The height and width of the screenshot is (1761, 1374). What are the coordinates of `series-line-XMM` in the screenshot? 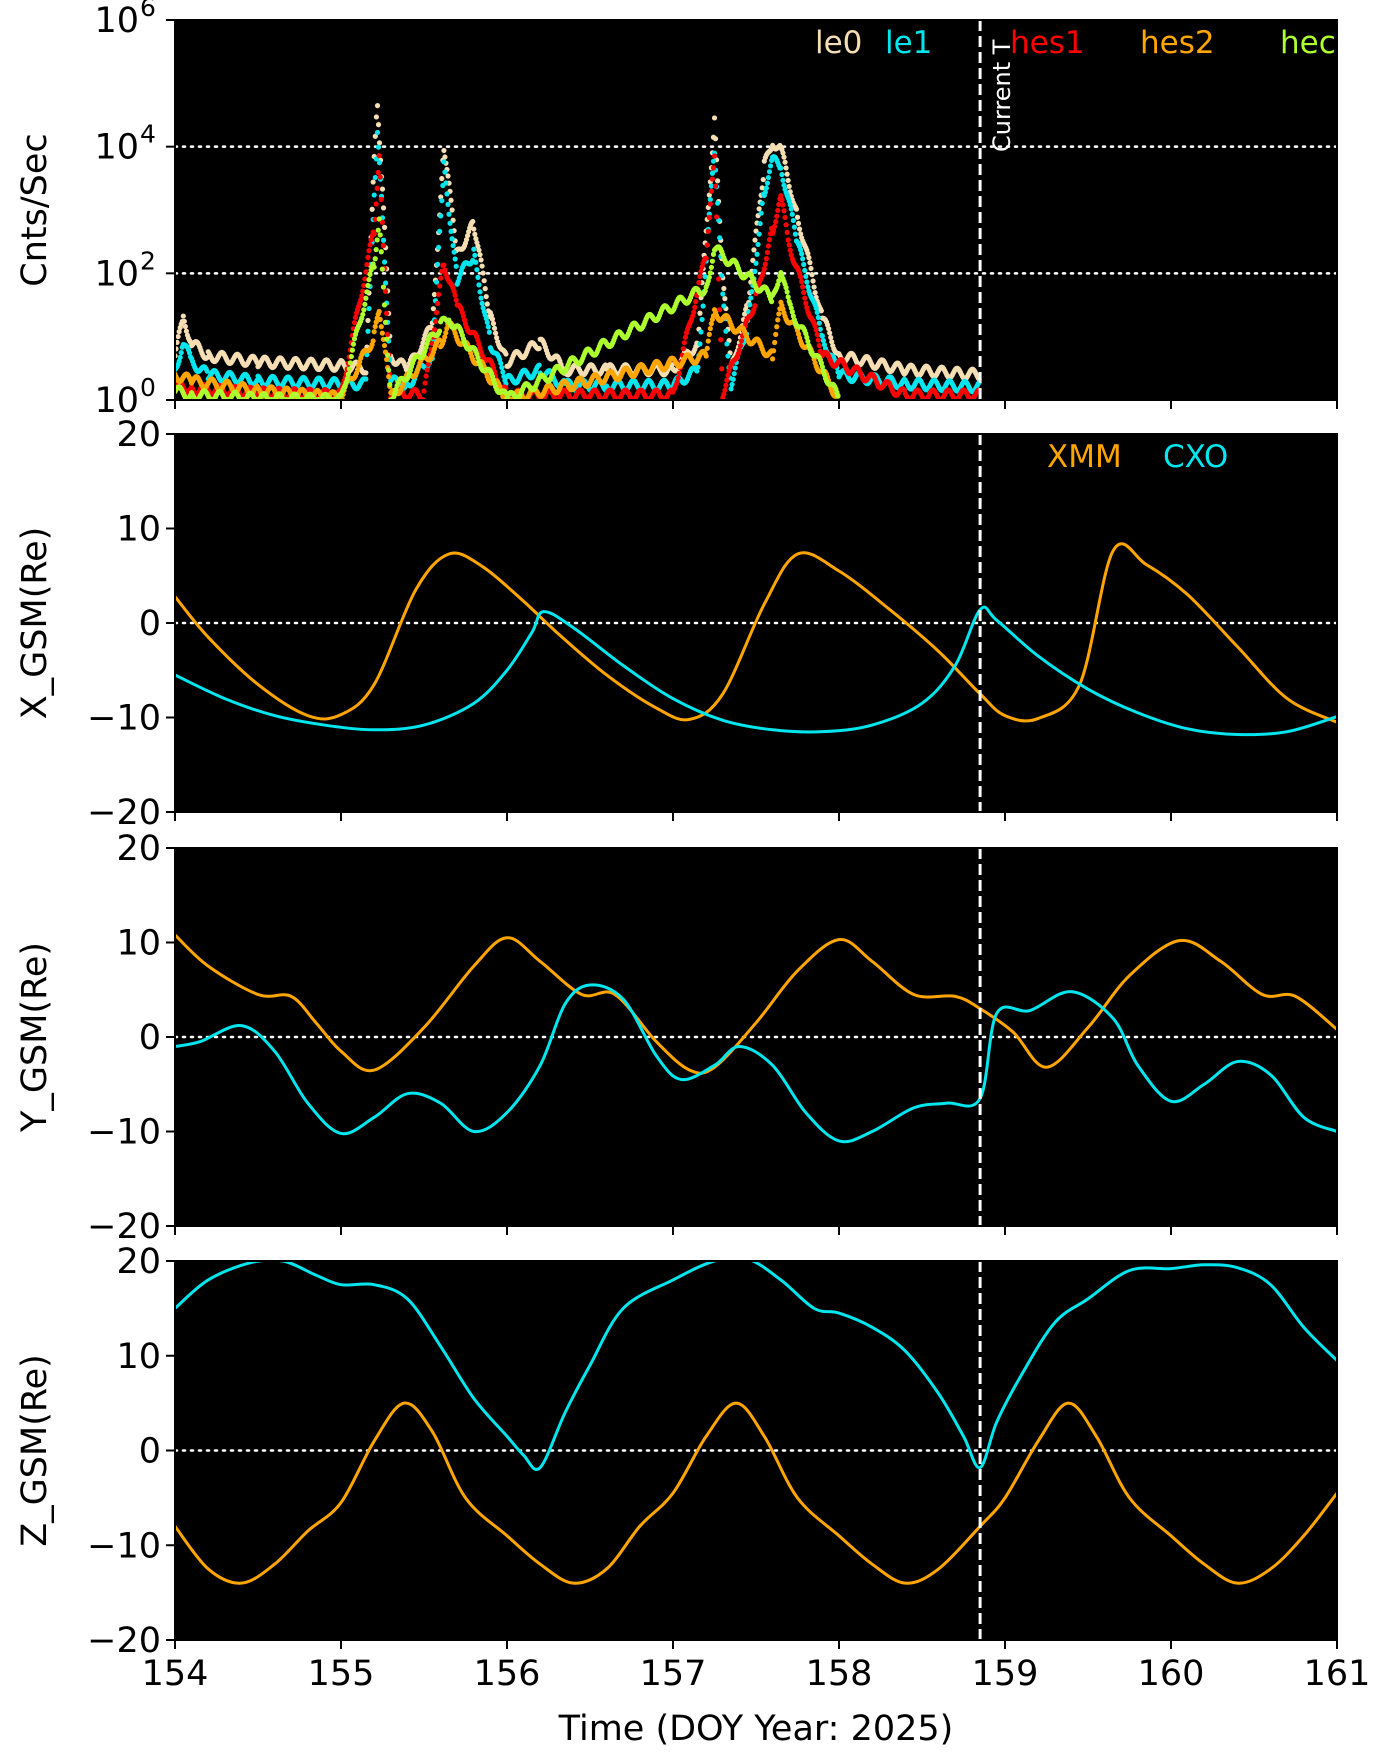 It's located at (756, 1493).